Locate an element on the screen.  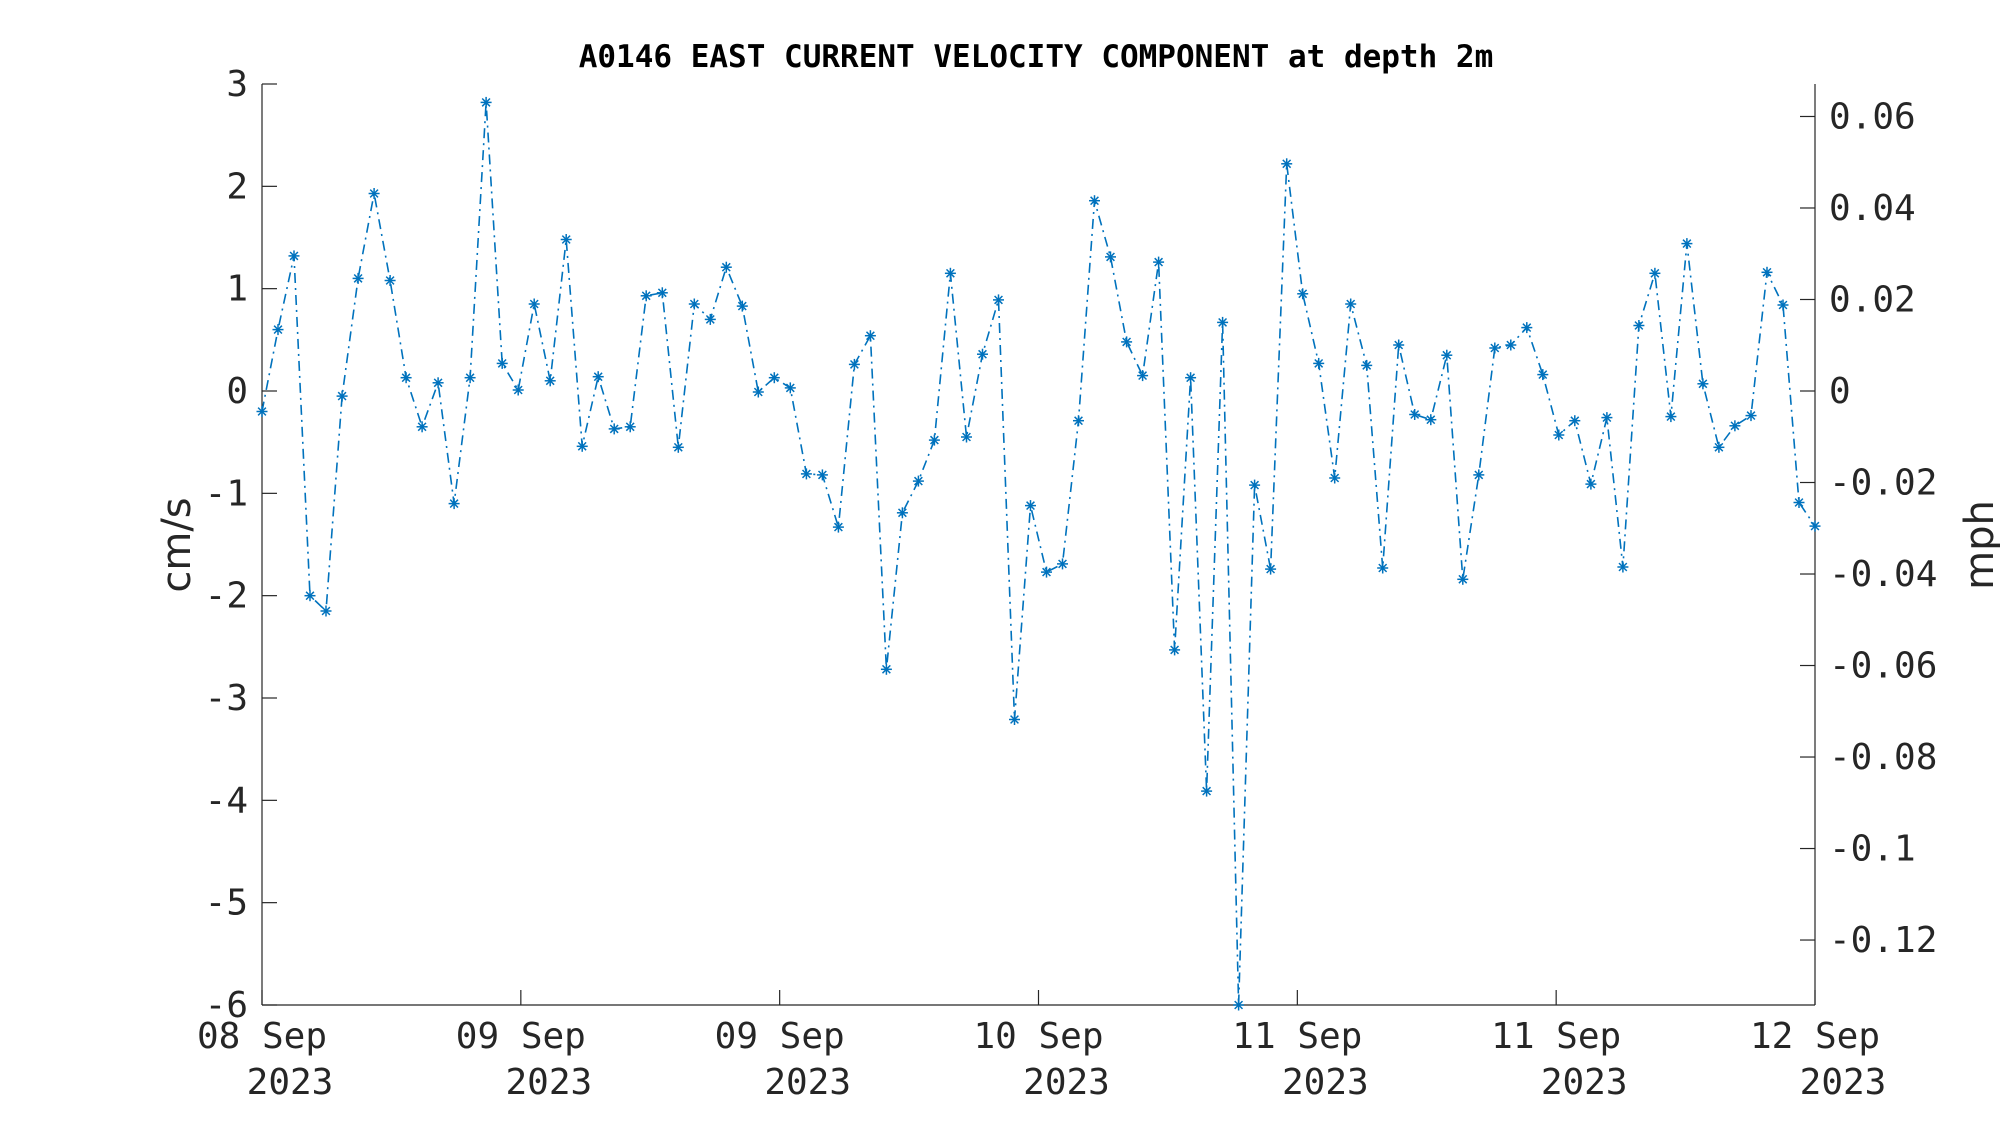
y-tick-label: 3 is located at coordinates (237, 84).